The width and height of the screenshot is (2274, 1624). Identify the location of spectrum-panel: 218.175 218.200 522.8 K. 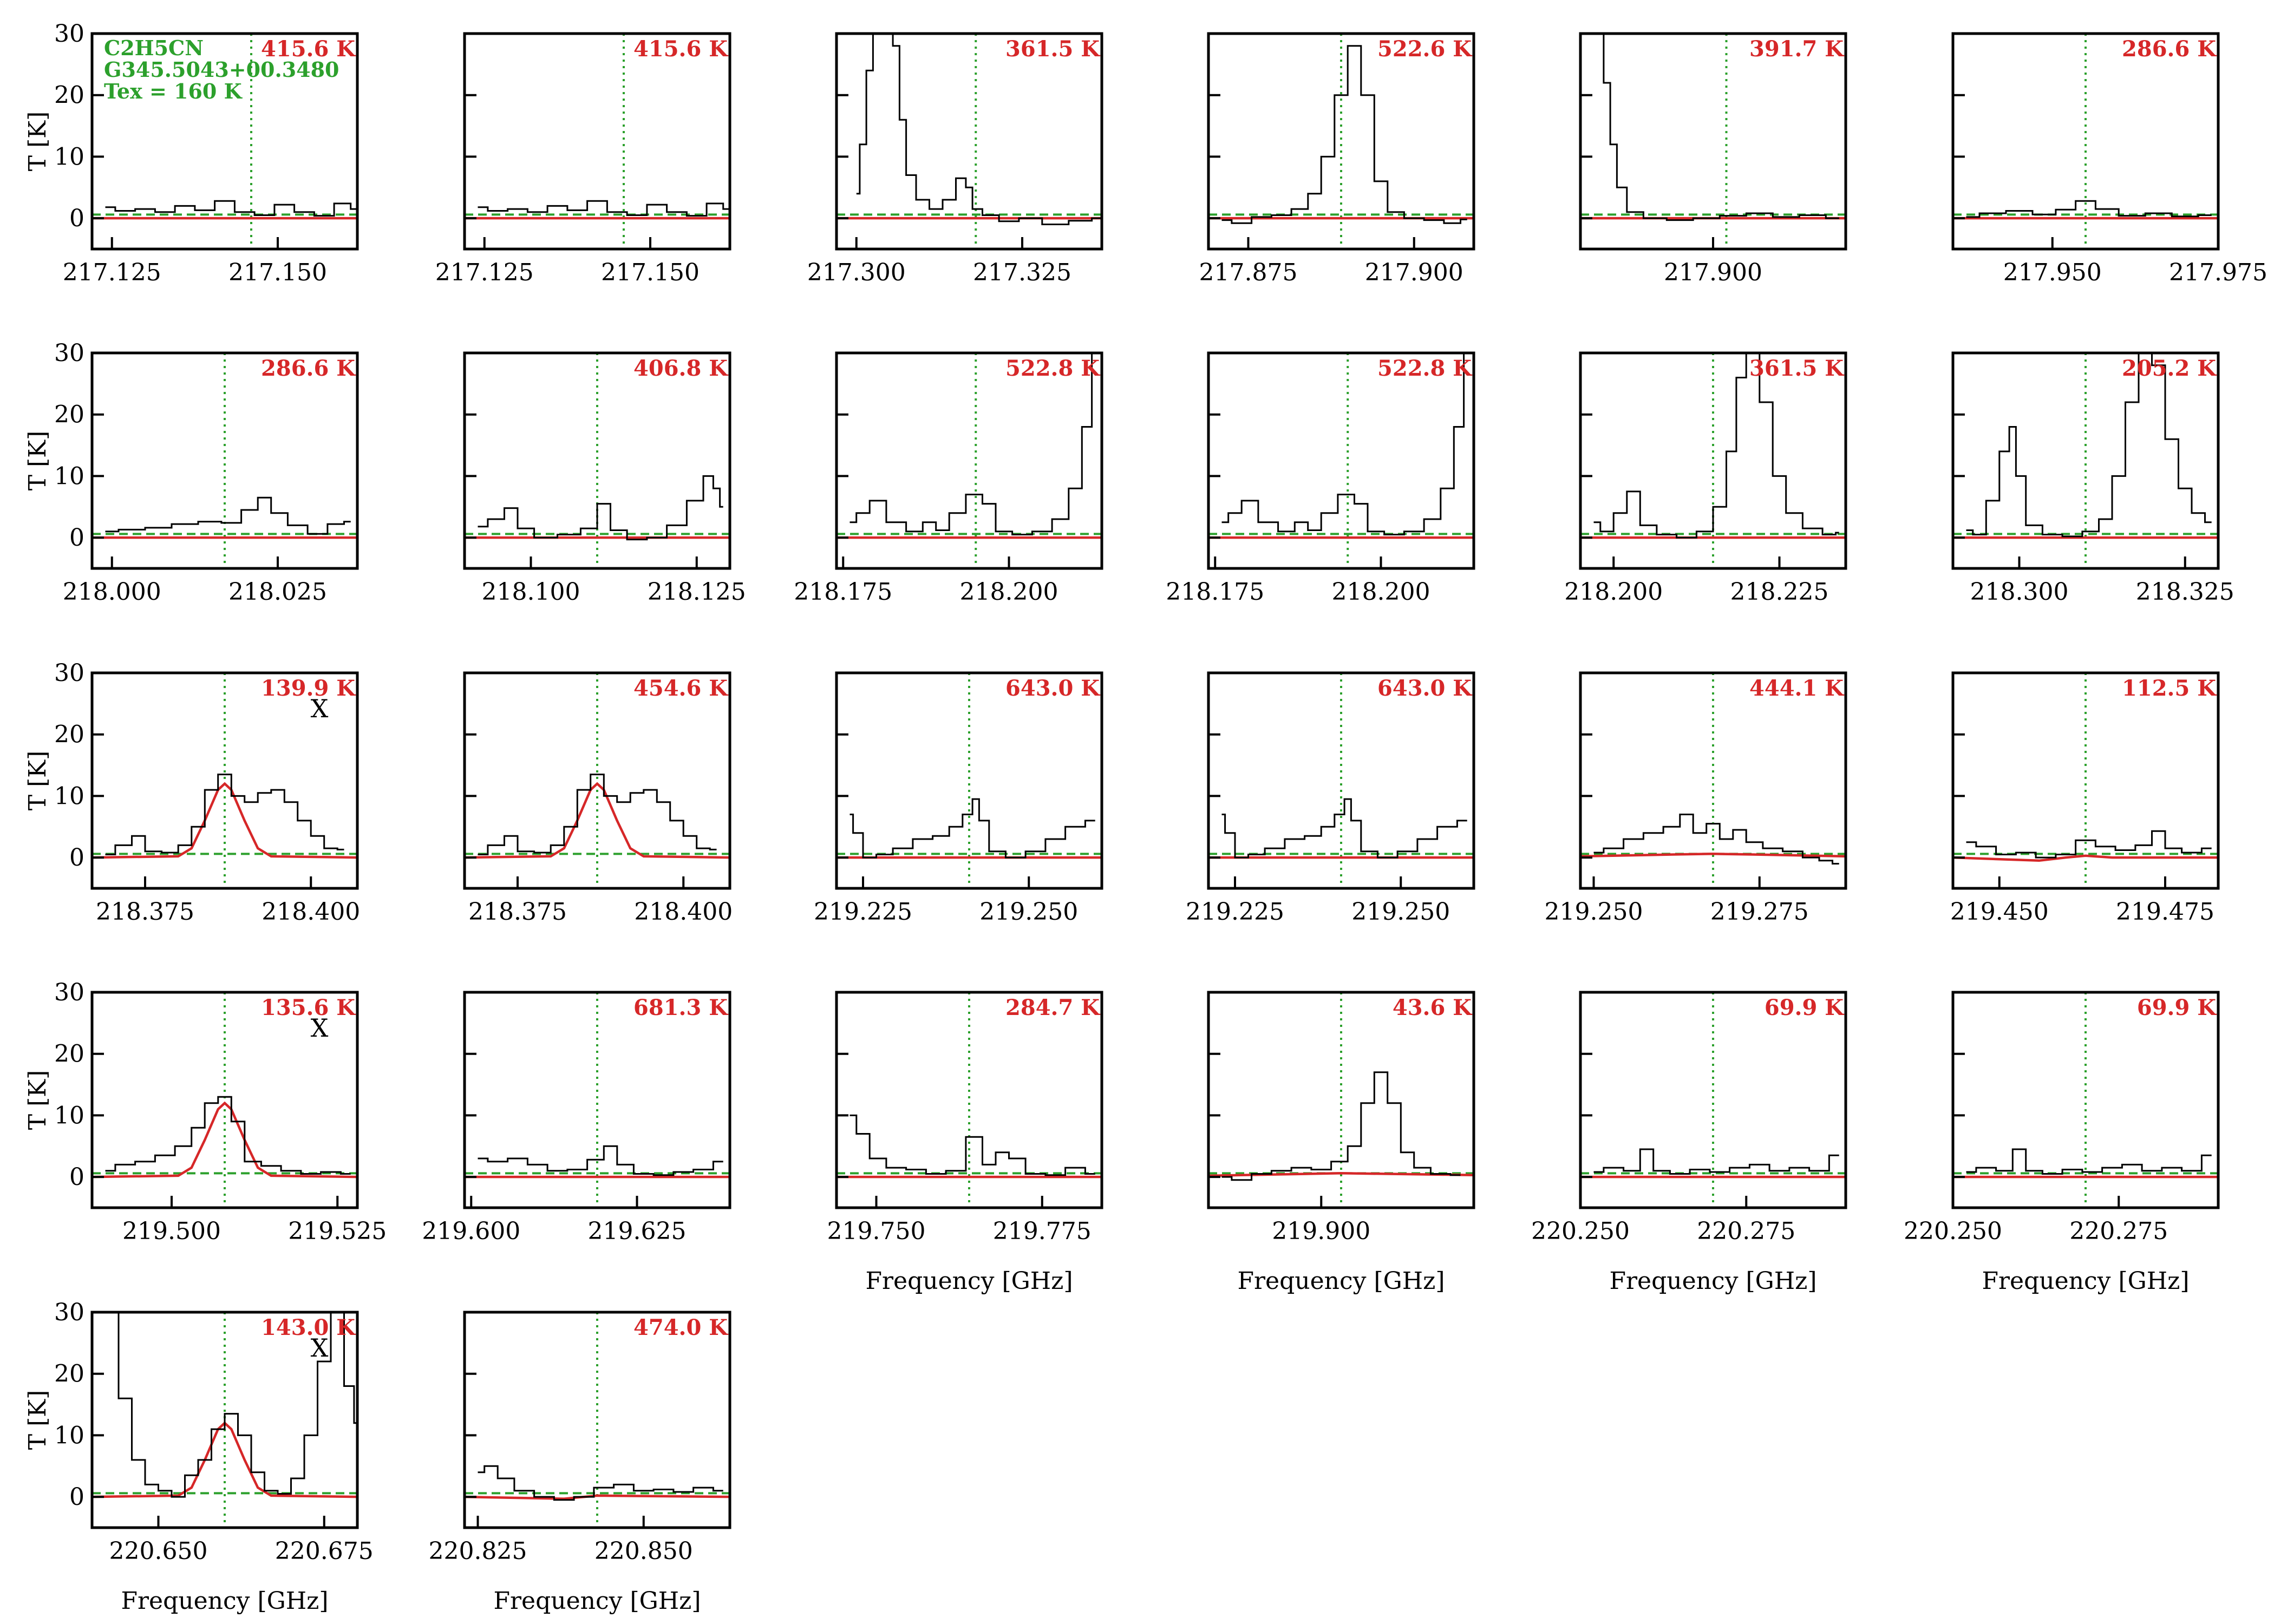
(1321, 478).